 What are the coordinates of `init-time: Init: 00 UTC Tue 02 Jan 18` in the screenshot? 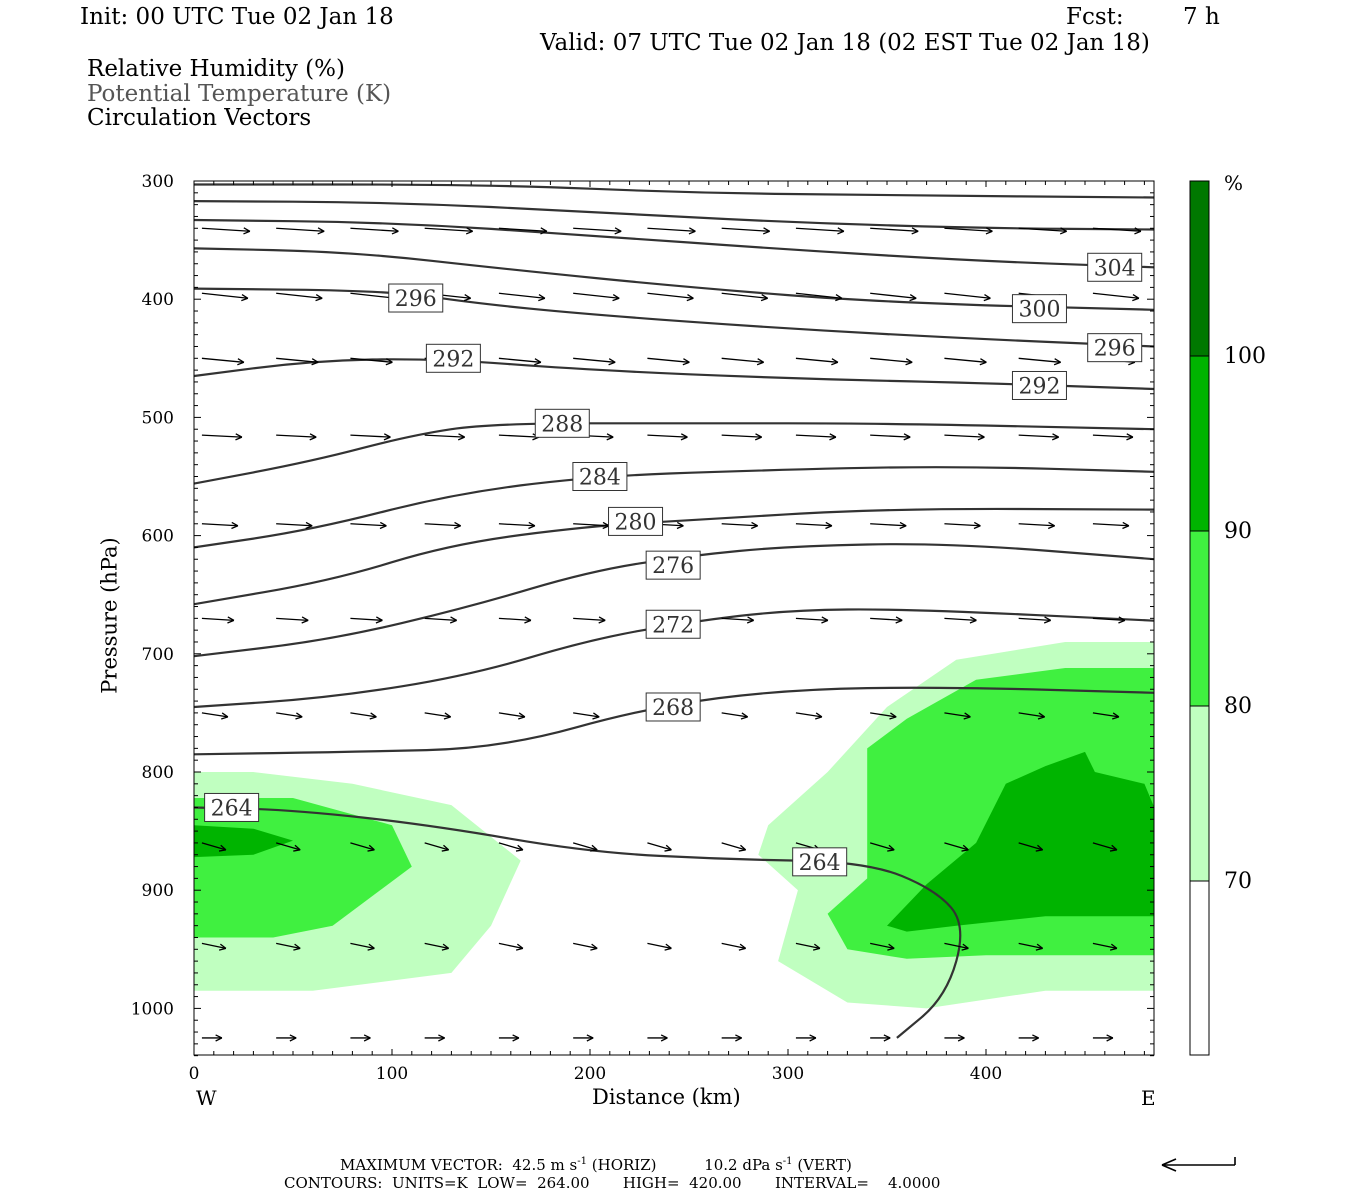 It's located at (237, 17).